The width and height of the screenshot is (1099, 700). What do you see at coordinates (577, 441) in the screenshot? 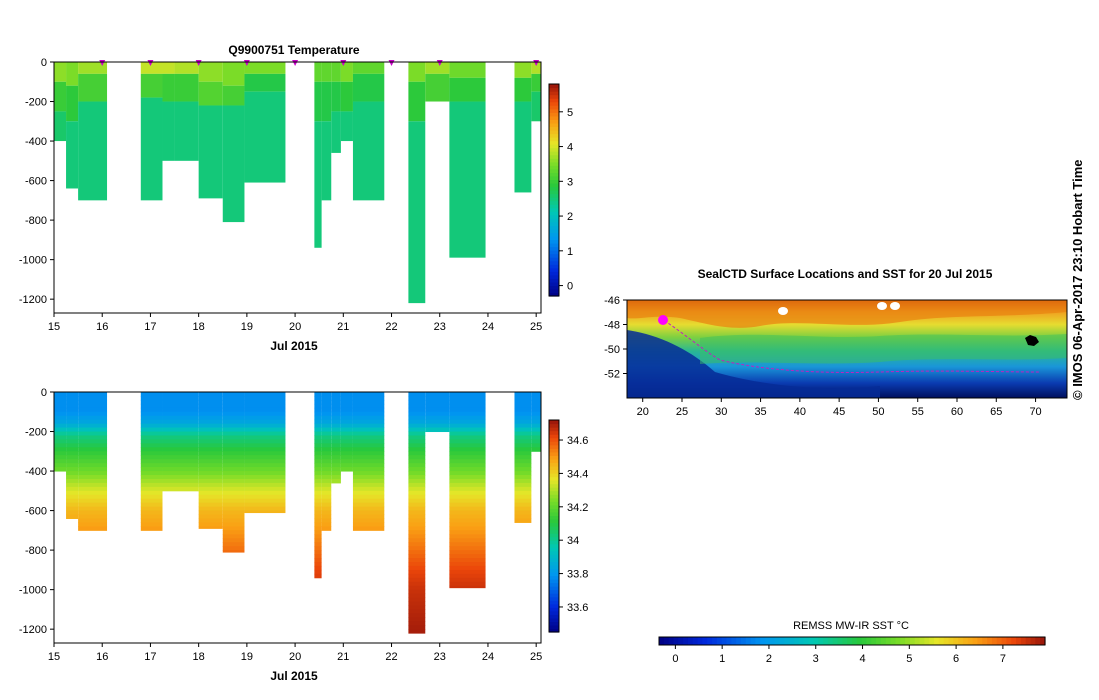
I see `colorbar-tick-label: 34.6` at bounding box center [577, 441].